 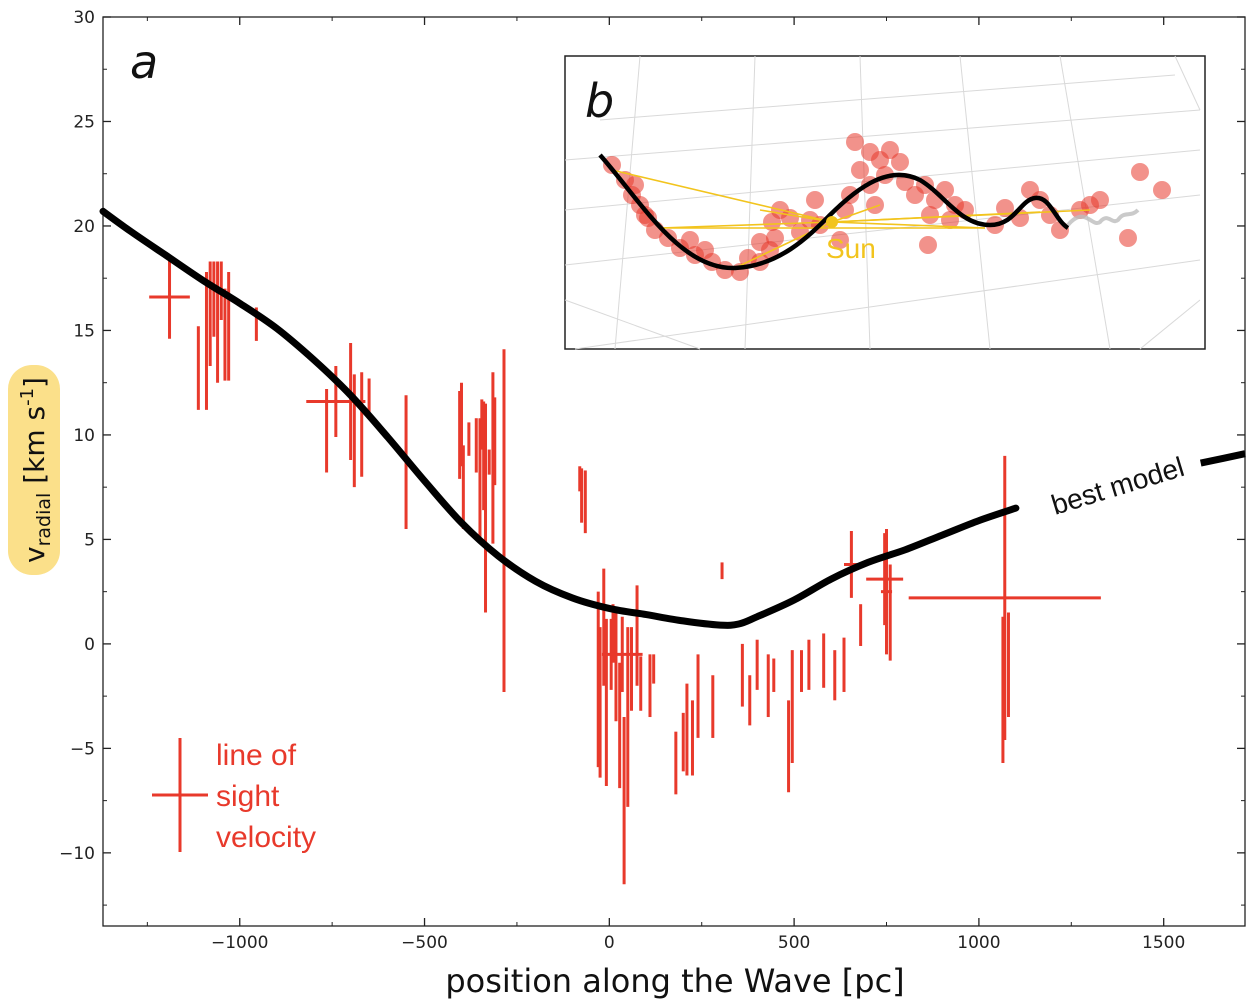 I want to click on y-axis-label-group: vradial [km s-1], so click(x=34, y=470).